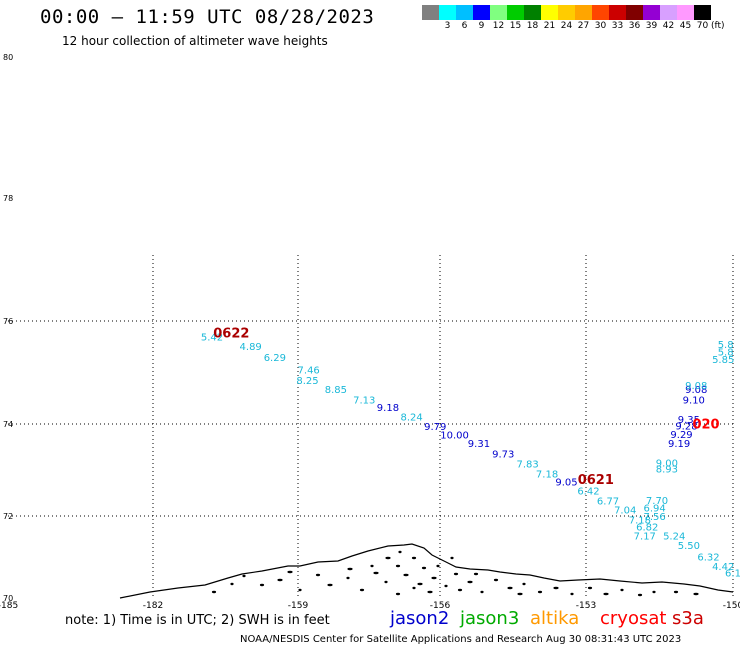 This screenshot has height=650, width=740. I want to click on color-scale-label: 30, so click(600, 26).